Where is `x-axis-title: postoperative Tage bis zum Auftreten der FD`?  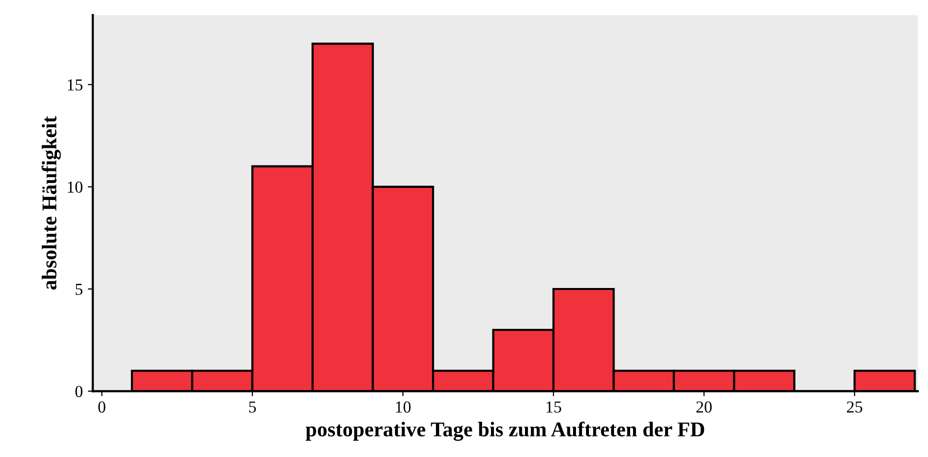 x-axis-title: postoperative Tage bis zum Auftreten der FD is located at coordinates (505, 431).